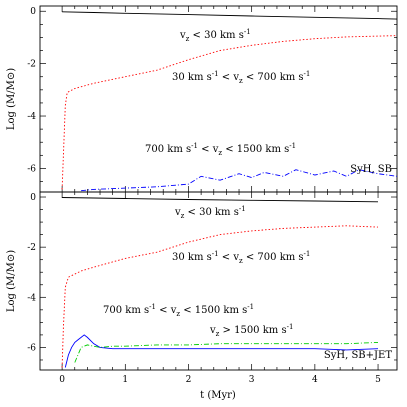 The image size is (407, 407). What do you see at coordinates (251, 330) in the screenshot?
I see `series-annotation: vz > 1500 km s-1` at bounding box center [251, 330].